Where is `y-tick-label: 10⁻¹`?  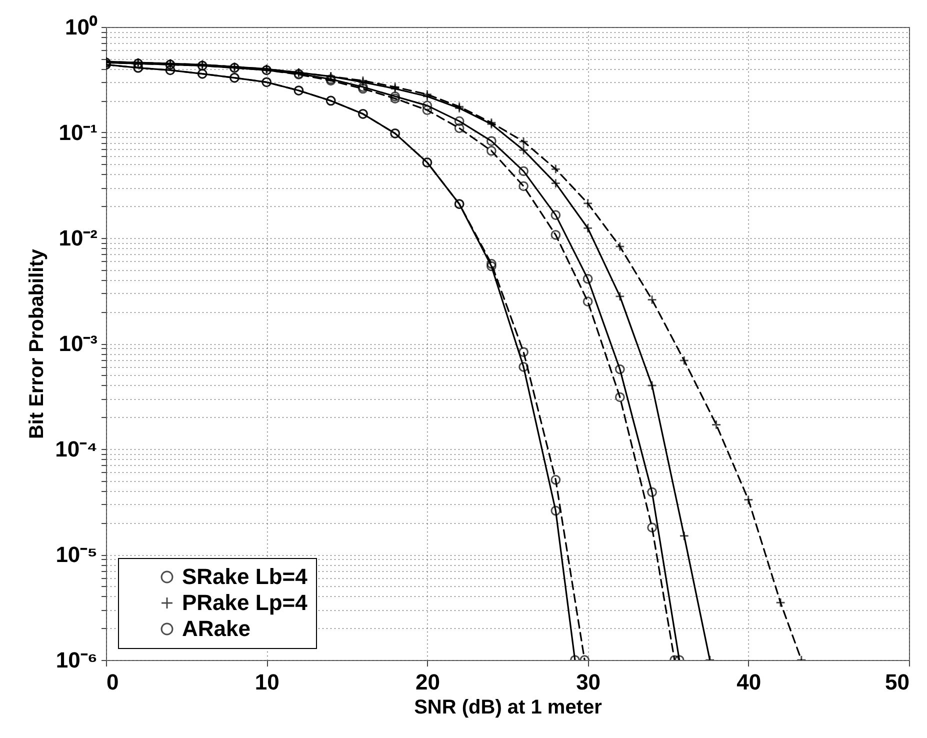 y-tick-label: 10⁻¹ is located at coordinates (78, 132).